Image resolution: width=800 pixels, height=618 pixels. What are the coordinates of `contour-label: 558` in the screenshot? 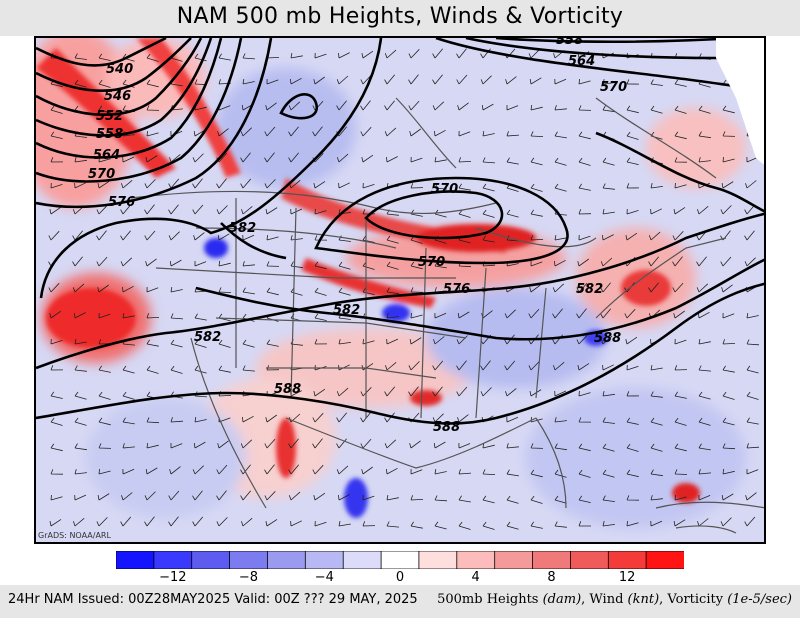 It's located at (109, 134).